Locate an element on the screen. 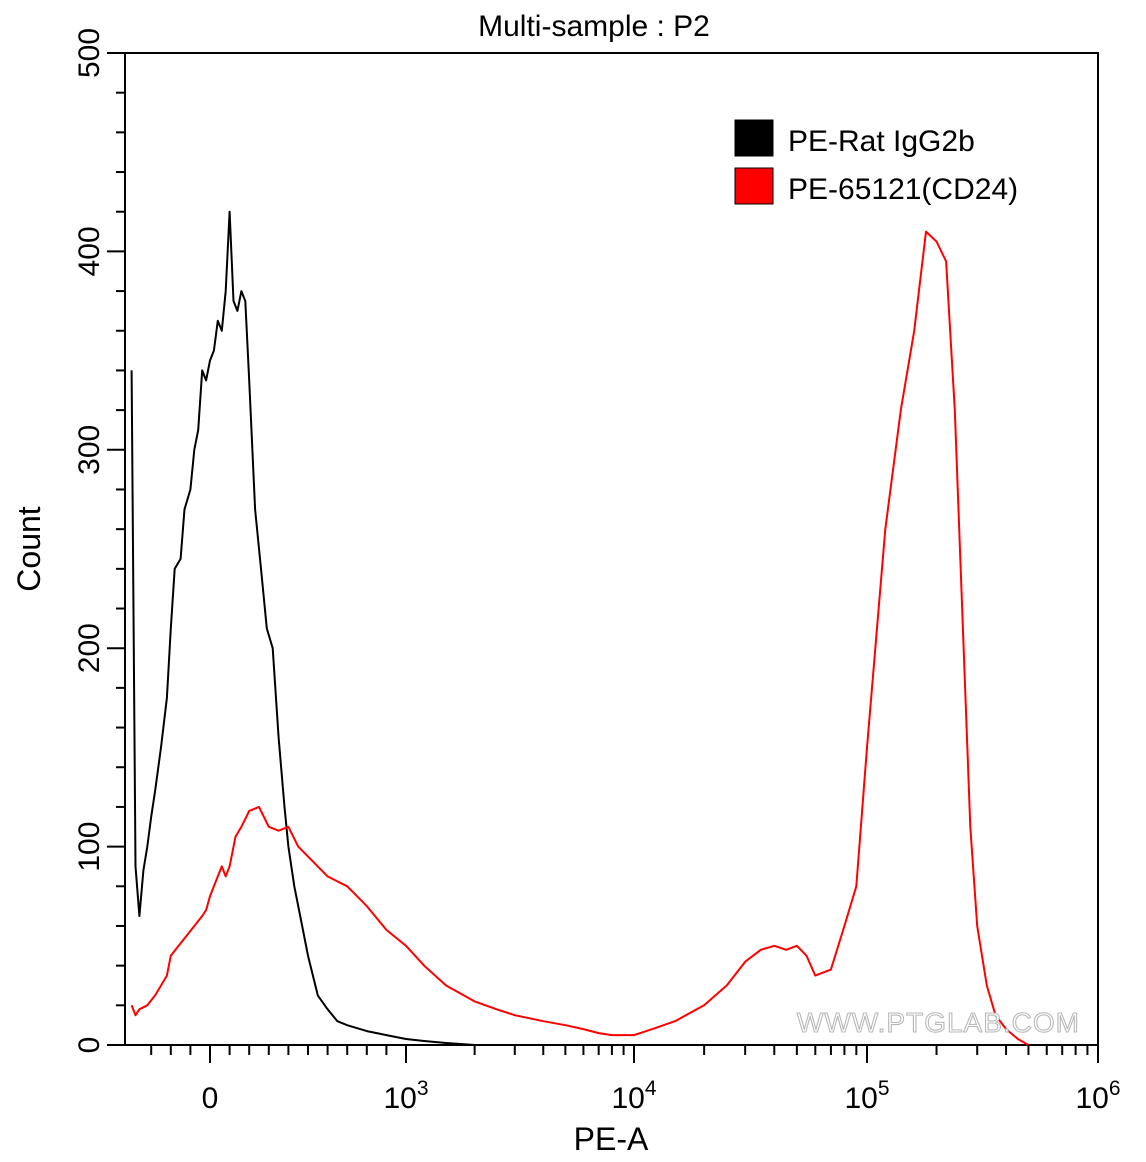 This screenshot has width=1146, height=1162. legend-label-cd24: PE-65121(CD24) is located at coordinates (903, 189).